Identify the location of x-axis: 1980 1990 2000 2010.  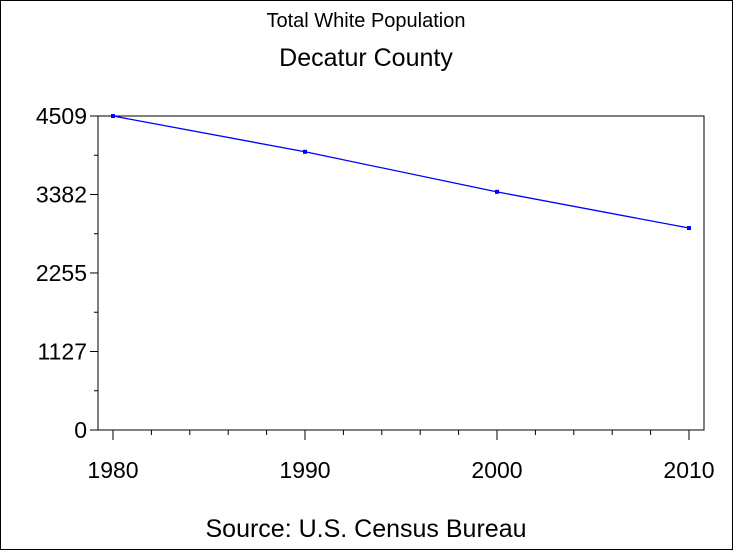
(401, 456).